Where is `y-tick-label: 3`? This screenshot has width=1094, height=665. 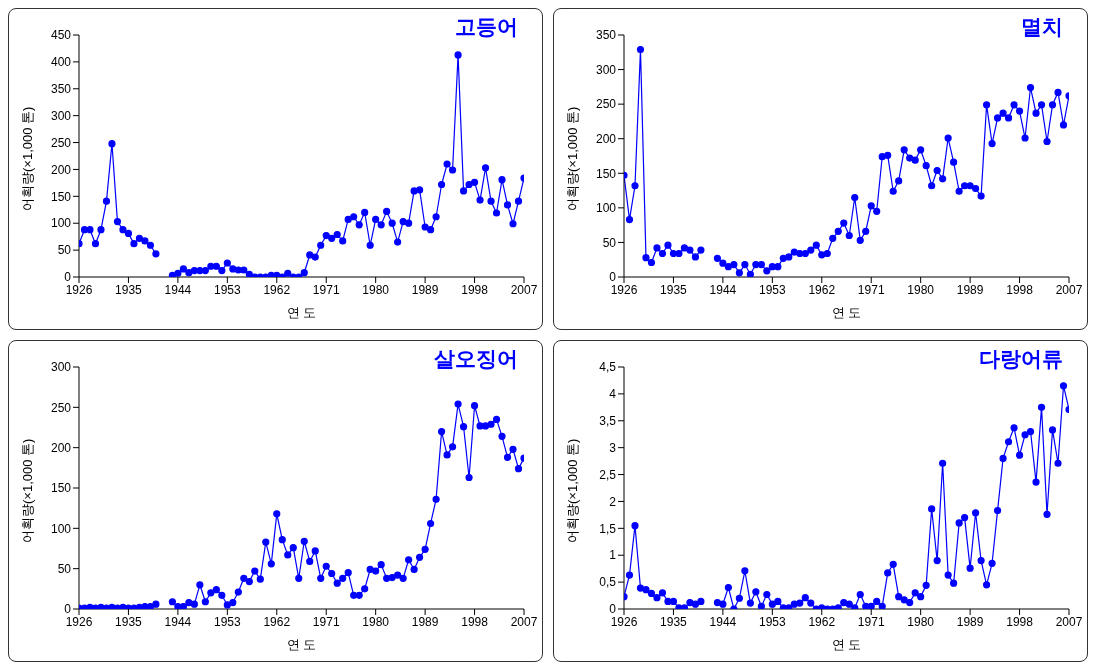
y-tick-label: 3 is located at coordinates (613, 447).